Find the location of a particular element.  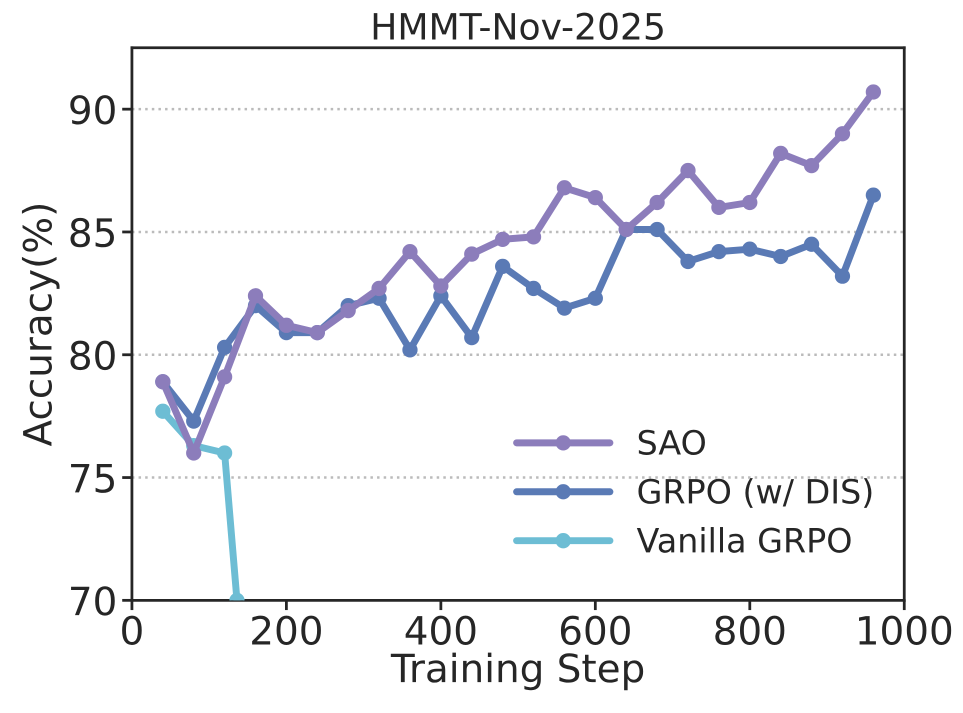

x-tick-label: 400 is located at coordinates (441, 631).